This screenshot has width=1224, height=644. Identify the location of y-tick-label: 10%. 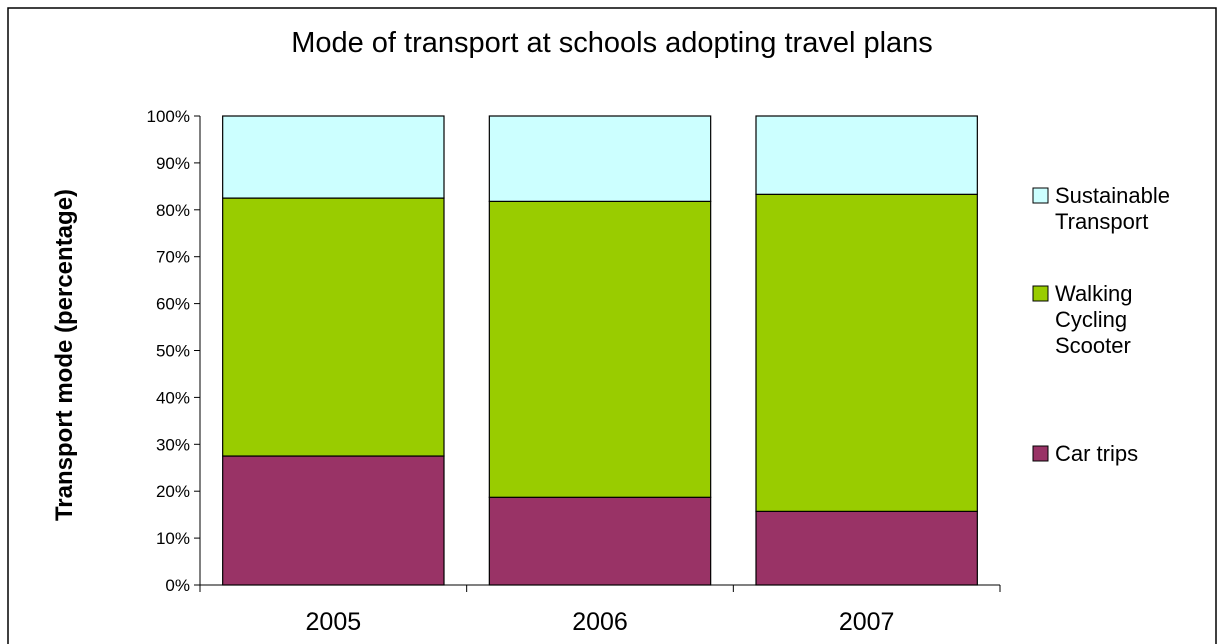
(173, 538).